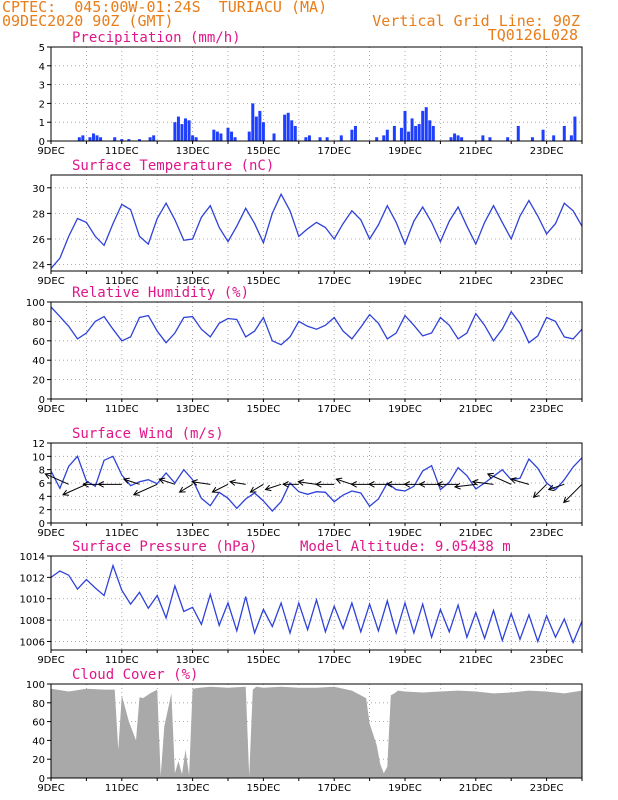  Describe the element at coordinates (334, 281) in the screenshot. I see `temperature-xtick-label: 17DEC` at that location.